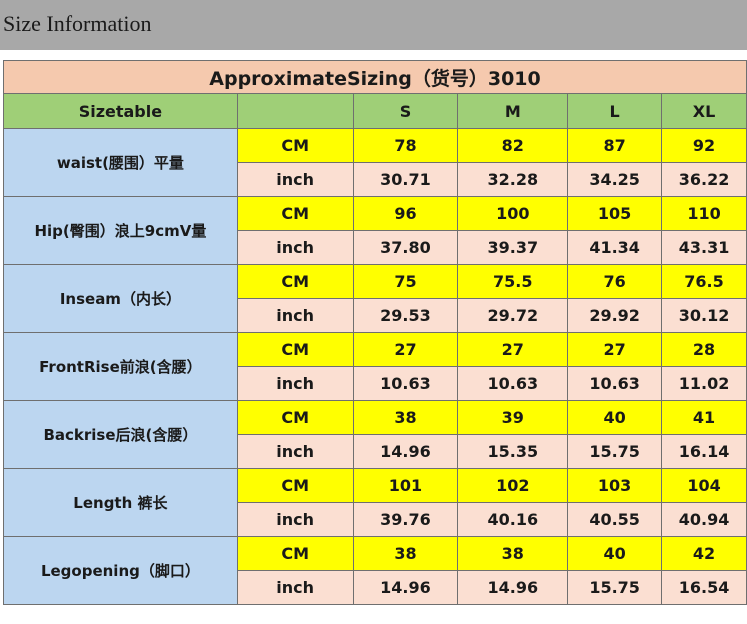 The image size is (747, 624). What do you see at coordinates (513, 179) in the screenshot?
I see `value-inch-cell: 32.28` at bounding box center [513, 179].